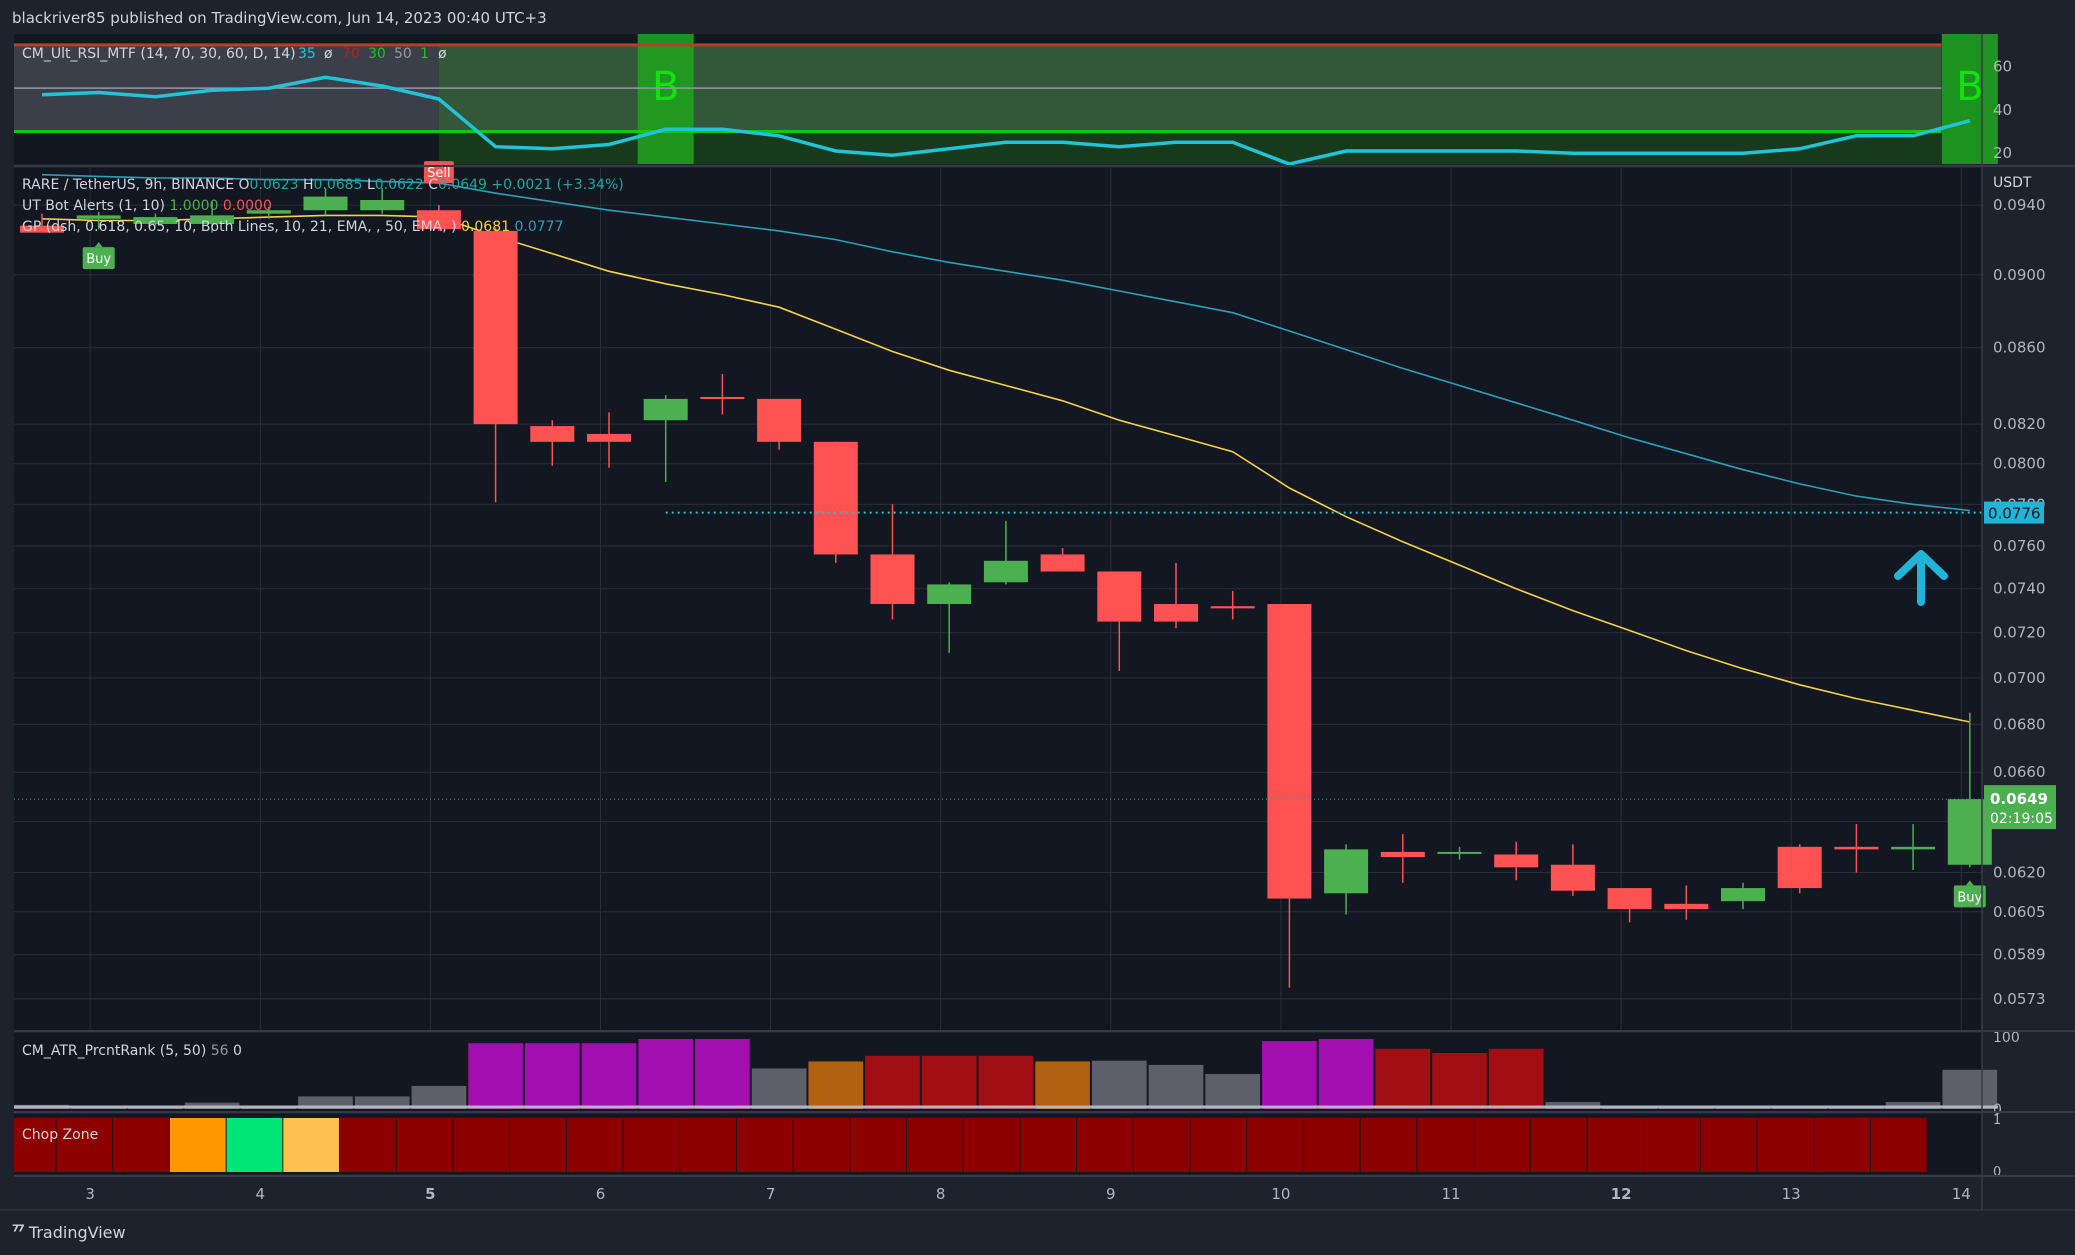 This screenshot has width=2075, height=1255. What do you see at coordinates (2019, 999) in the screenshot?
I see `price-tick-label: 0.0573` at bounding box center [2019, 999].